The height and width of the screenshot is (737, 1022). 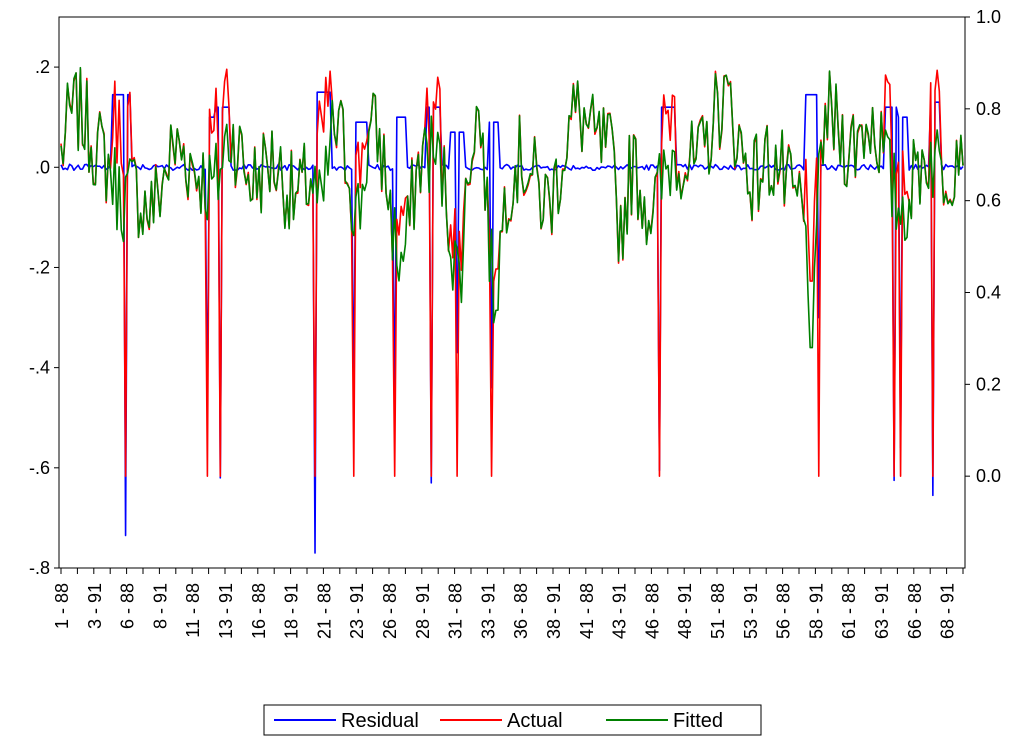 What do you see at coordinates (390, 611) in the screenshot?
I see `x-tick-label: 26 - 88` at bounding box center [390, 611].